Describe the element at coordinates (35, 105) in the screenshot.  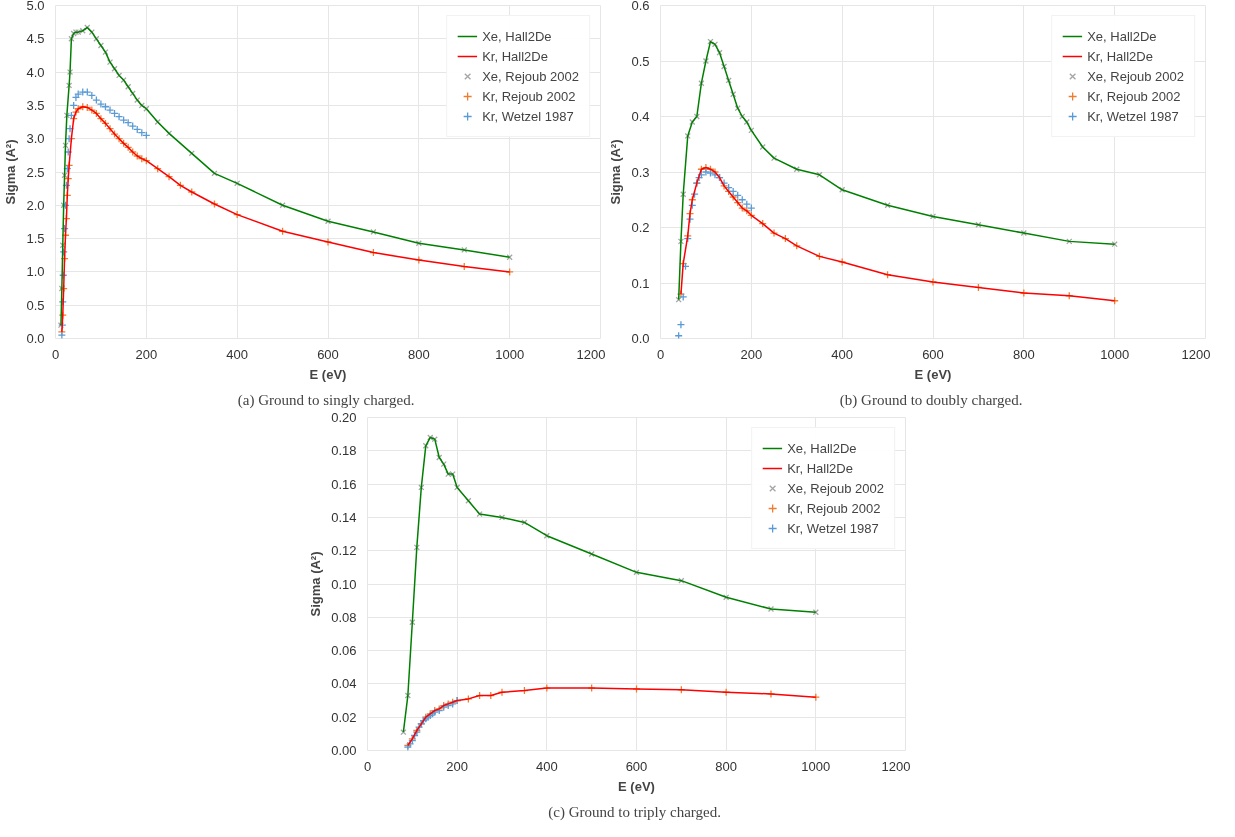
I see `y-tick-label: 3.5` at that location.